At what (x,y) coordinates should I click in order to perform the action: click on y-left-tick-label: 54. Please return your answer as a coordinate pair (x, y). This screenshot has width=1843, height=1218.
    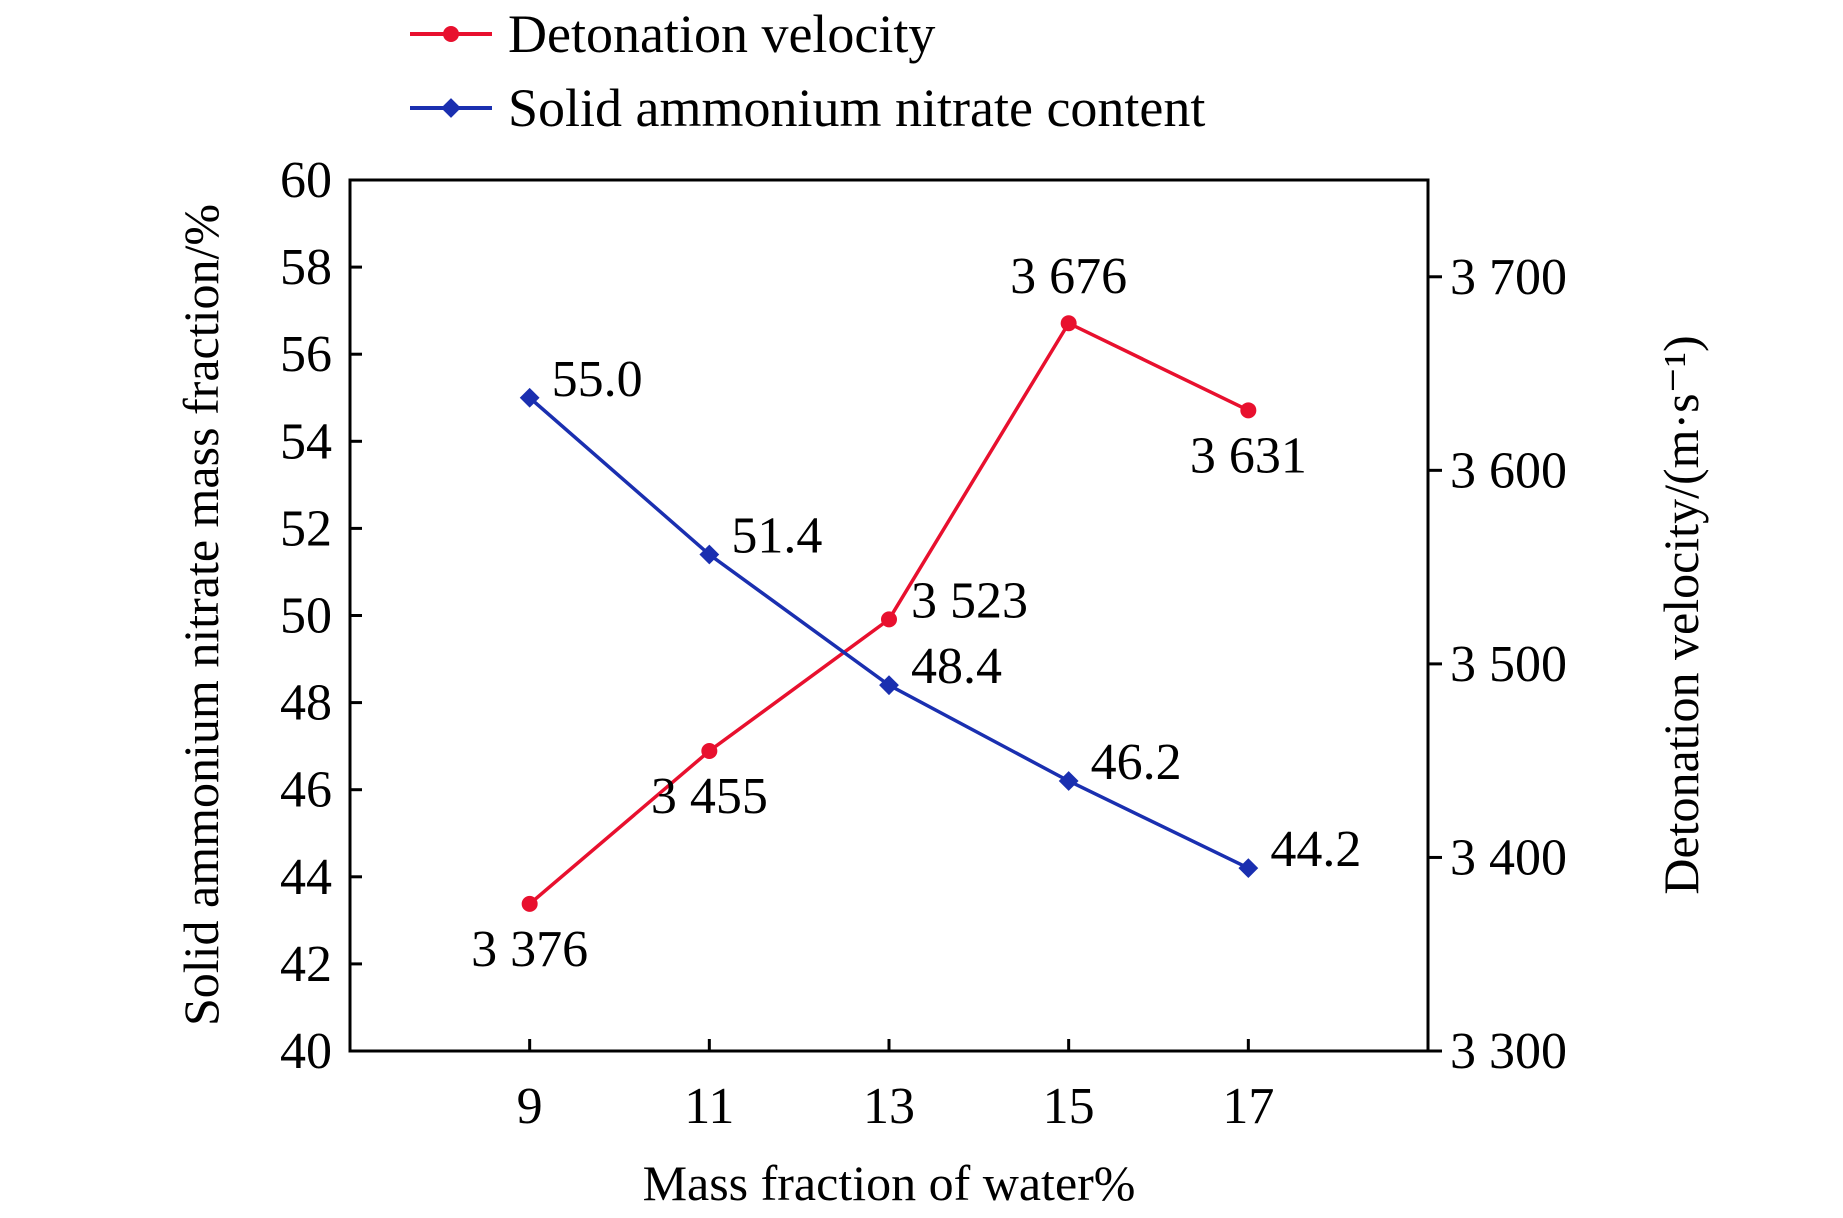
    Looking at the image, I should click on (306, 441).